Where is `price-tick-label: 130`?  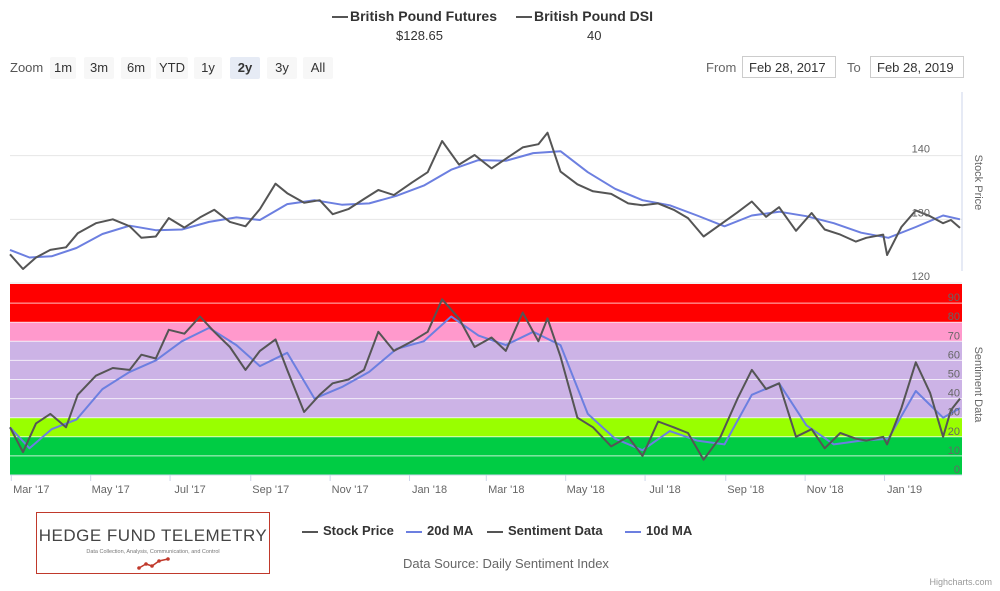
price-tick-label: 130 is located at coordinates (921, 213).